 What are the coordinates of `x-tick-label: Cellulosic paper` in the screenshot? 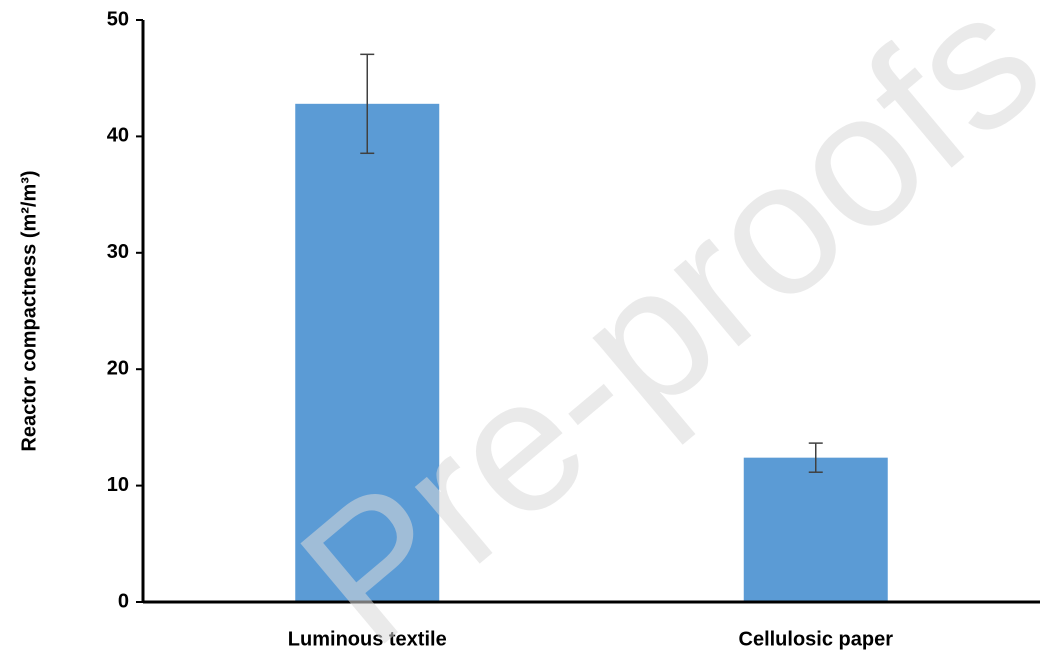 It's located at (816, 639).